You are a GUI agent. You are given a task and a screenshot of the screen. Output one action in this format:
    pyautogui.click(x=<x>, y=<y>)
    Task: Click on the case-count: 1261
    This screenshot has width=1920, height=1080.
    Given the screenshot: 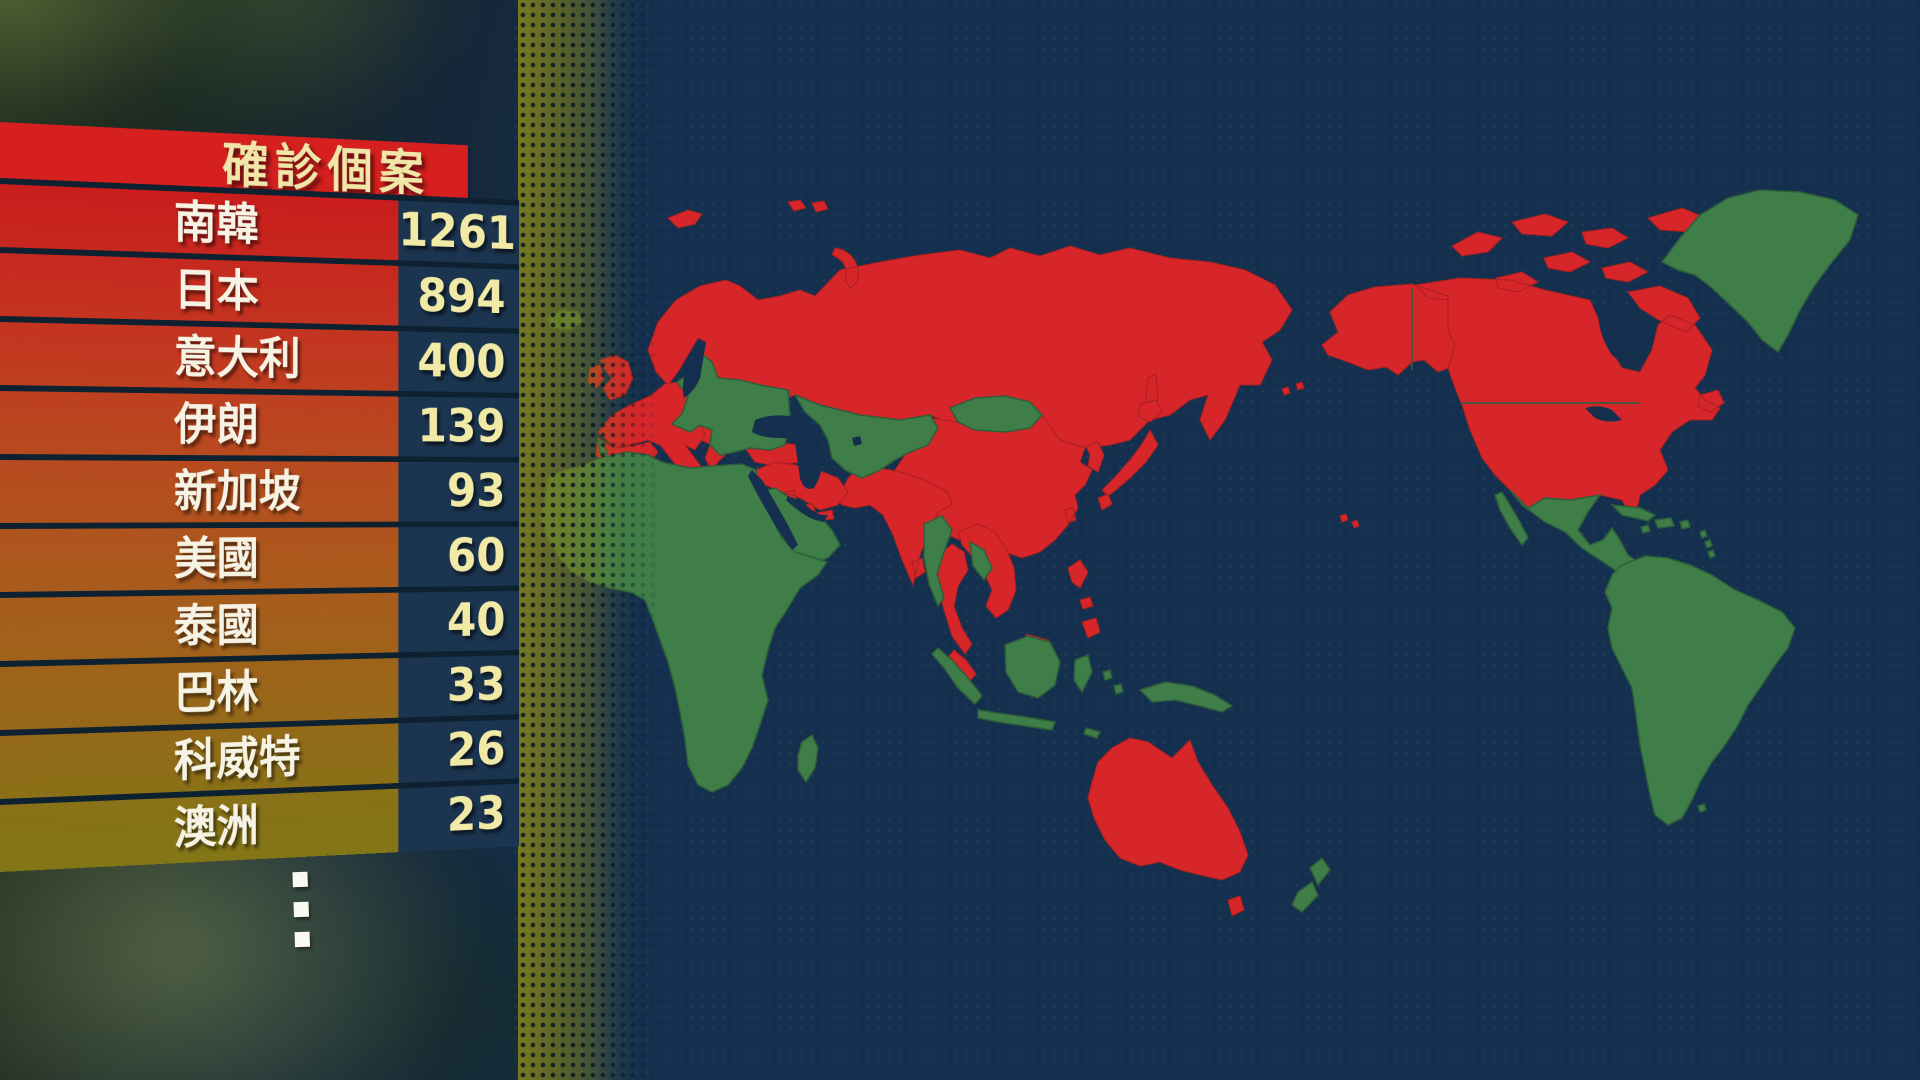 What is the action you would take?
    pyautogui.click(x=457, y=231)
    